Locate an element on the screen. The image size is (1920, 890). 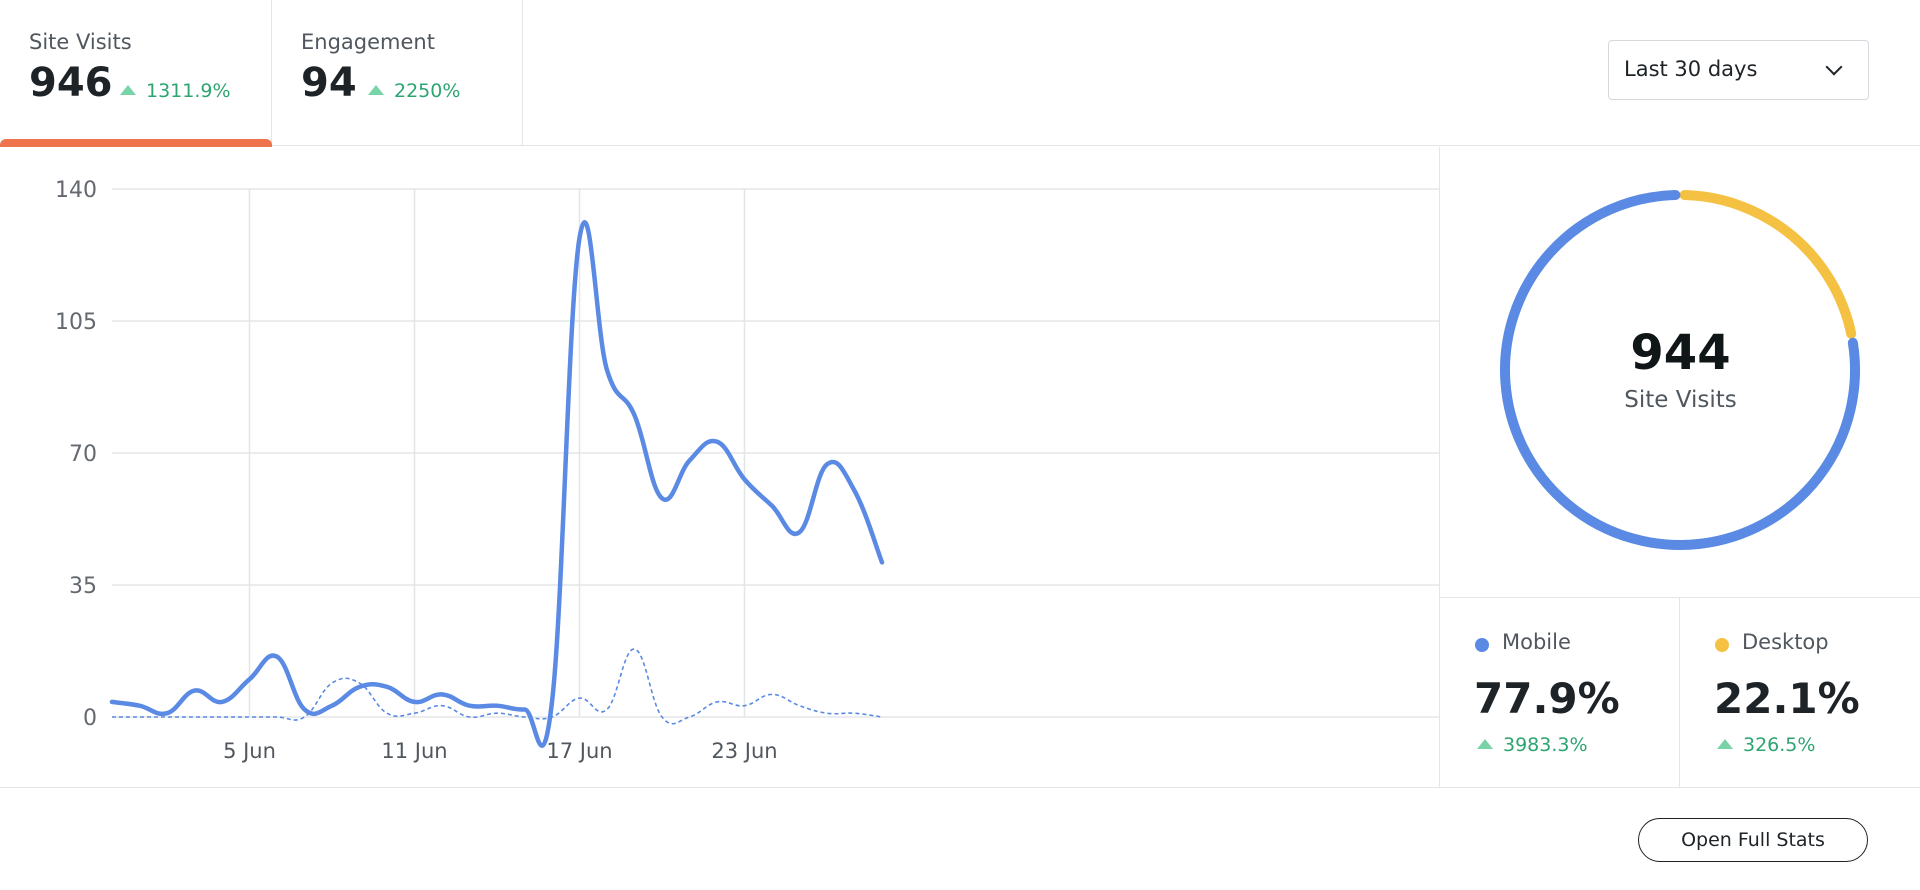
x-tick-label: 23 Jun is located at coordinates (744, 751).